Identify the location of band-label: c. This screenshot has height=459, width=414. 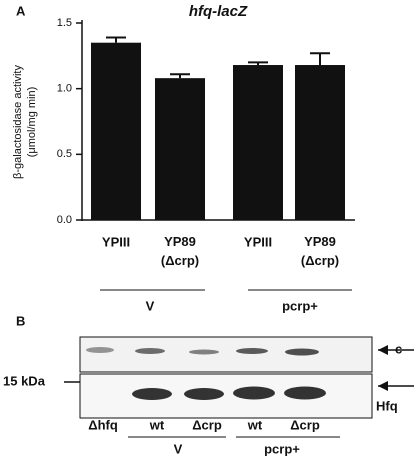
(398, 348).